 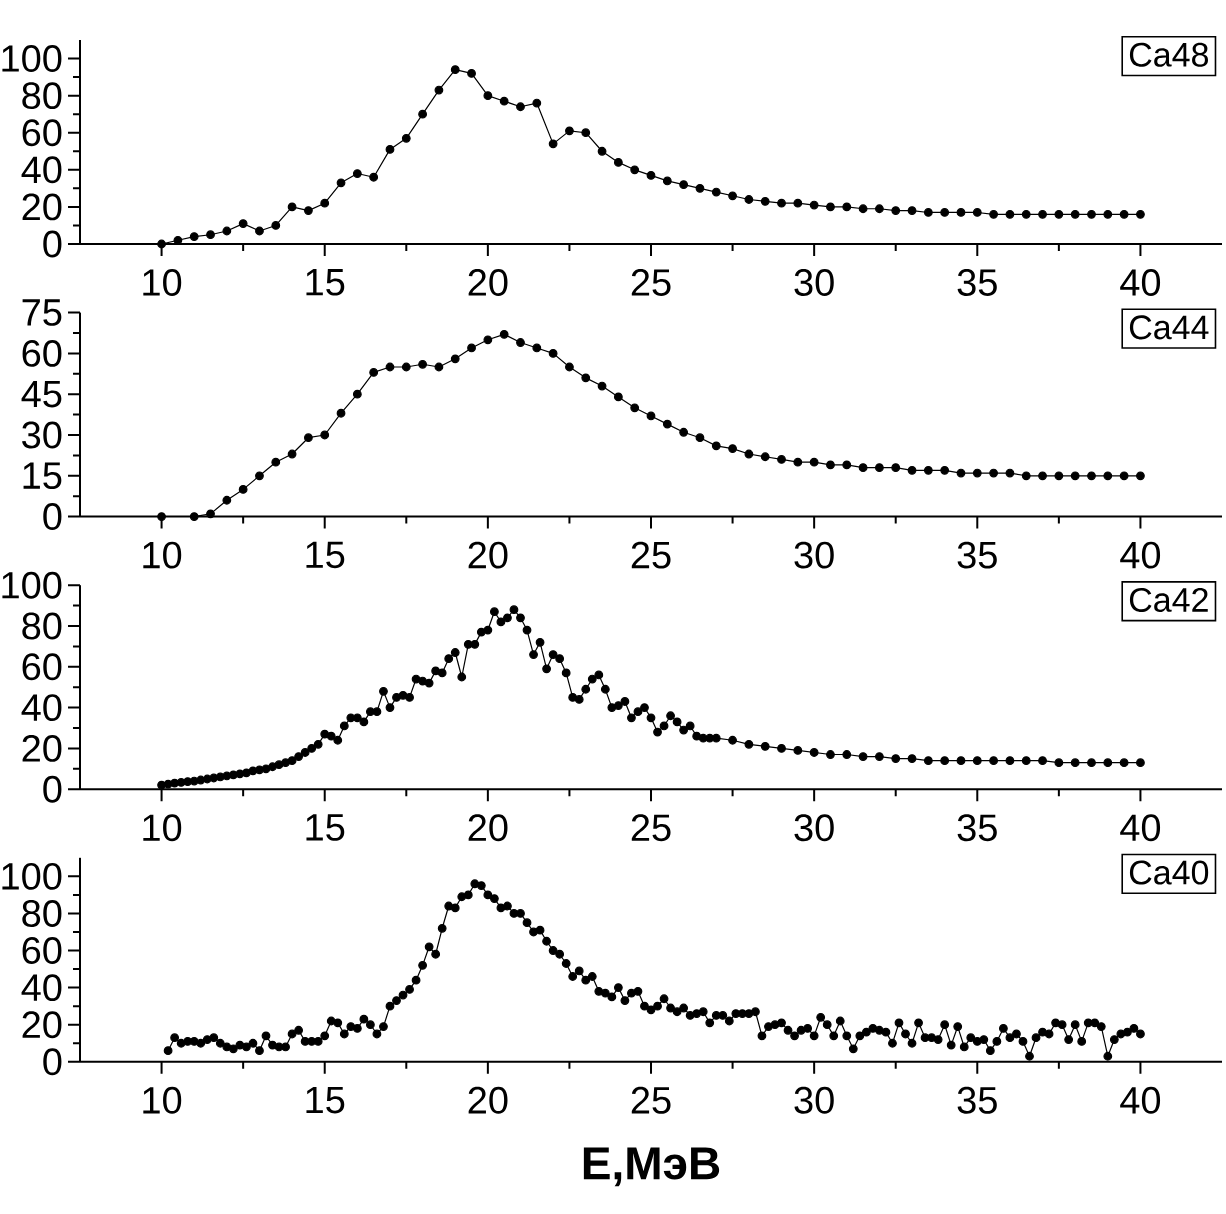 What do you see at coordinates (651, 1167) in the screenshot?
I see `x-axis-title: E,МэВ` at bounding box center [651, 1167].